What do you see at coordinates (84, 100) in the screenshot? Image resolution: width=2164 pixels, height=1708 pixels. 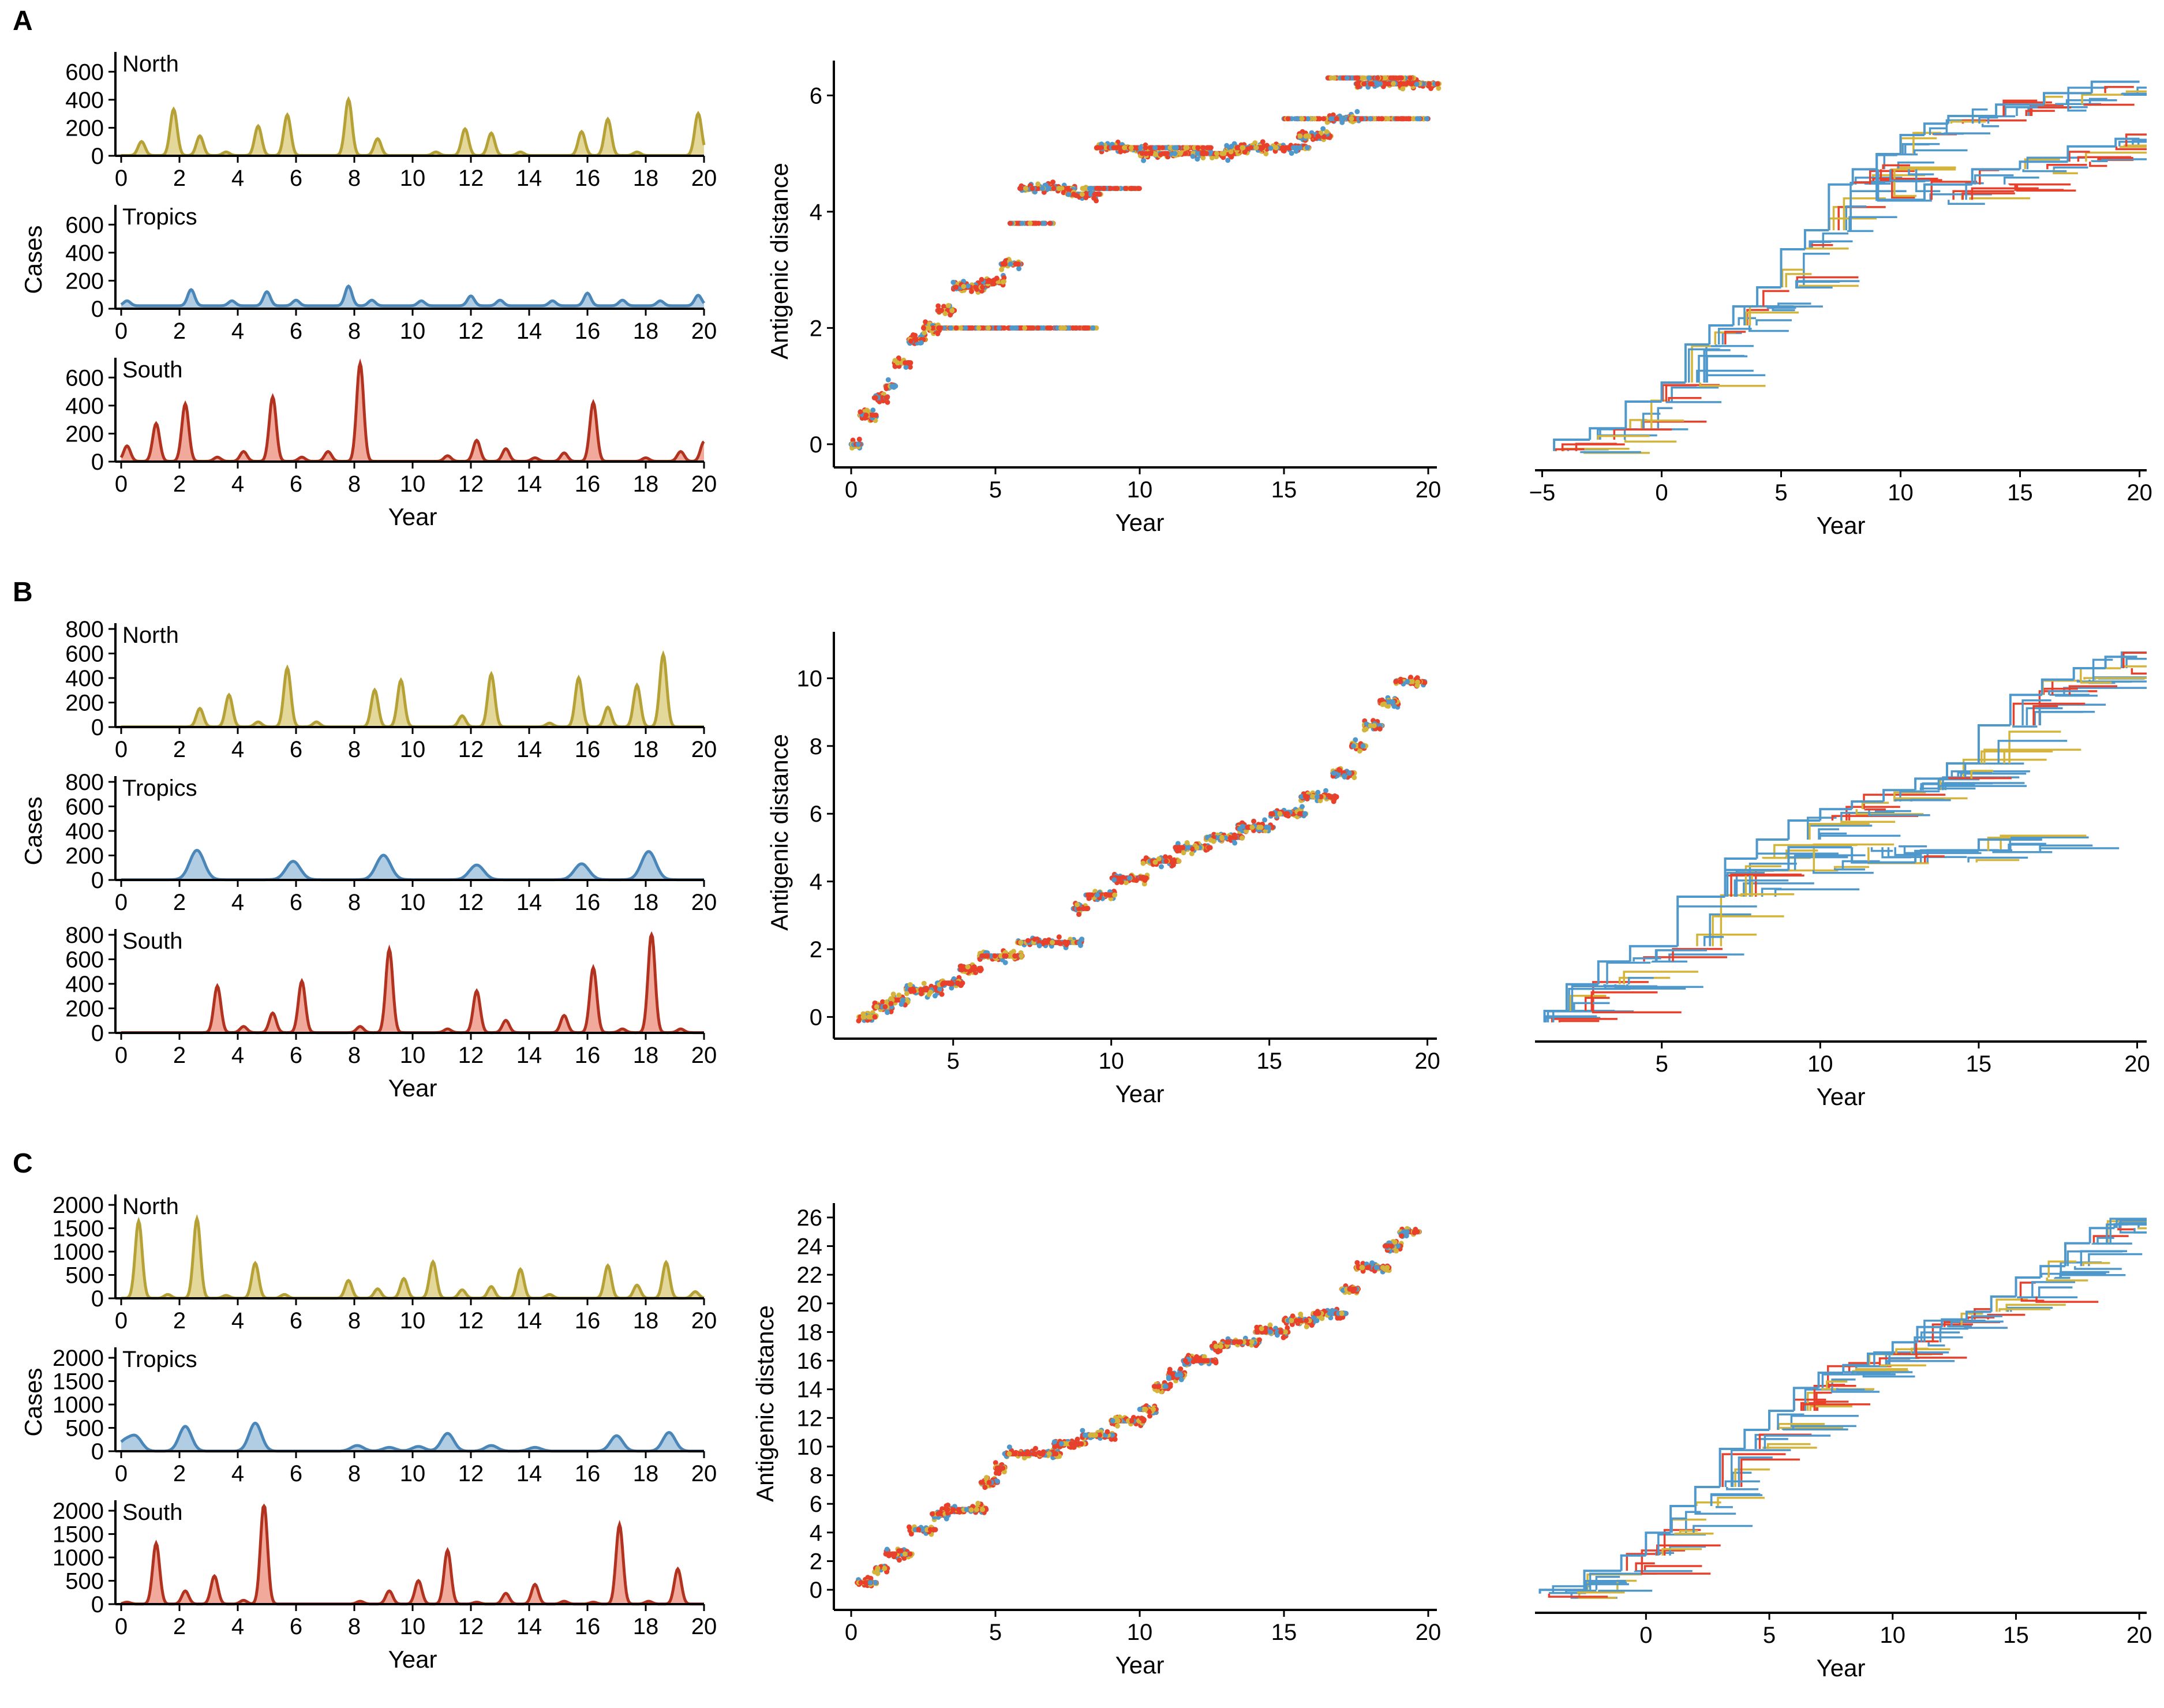 I see `y-tick-label: 400` at bounding box center [84, 100].